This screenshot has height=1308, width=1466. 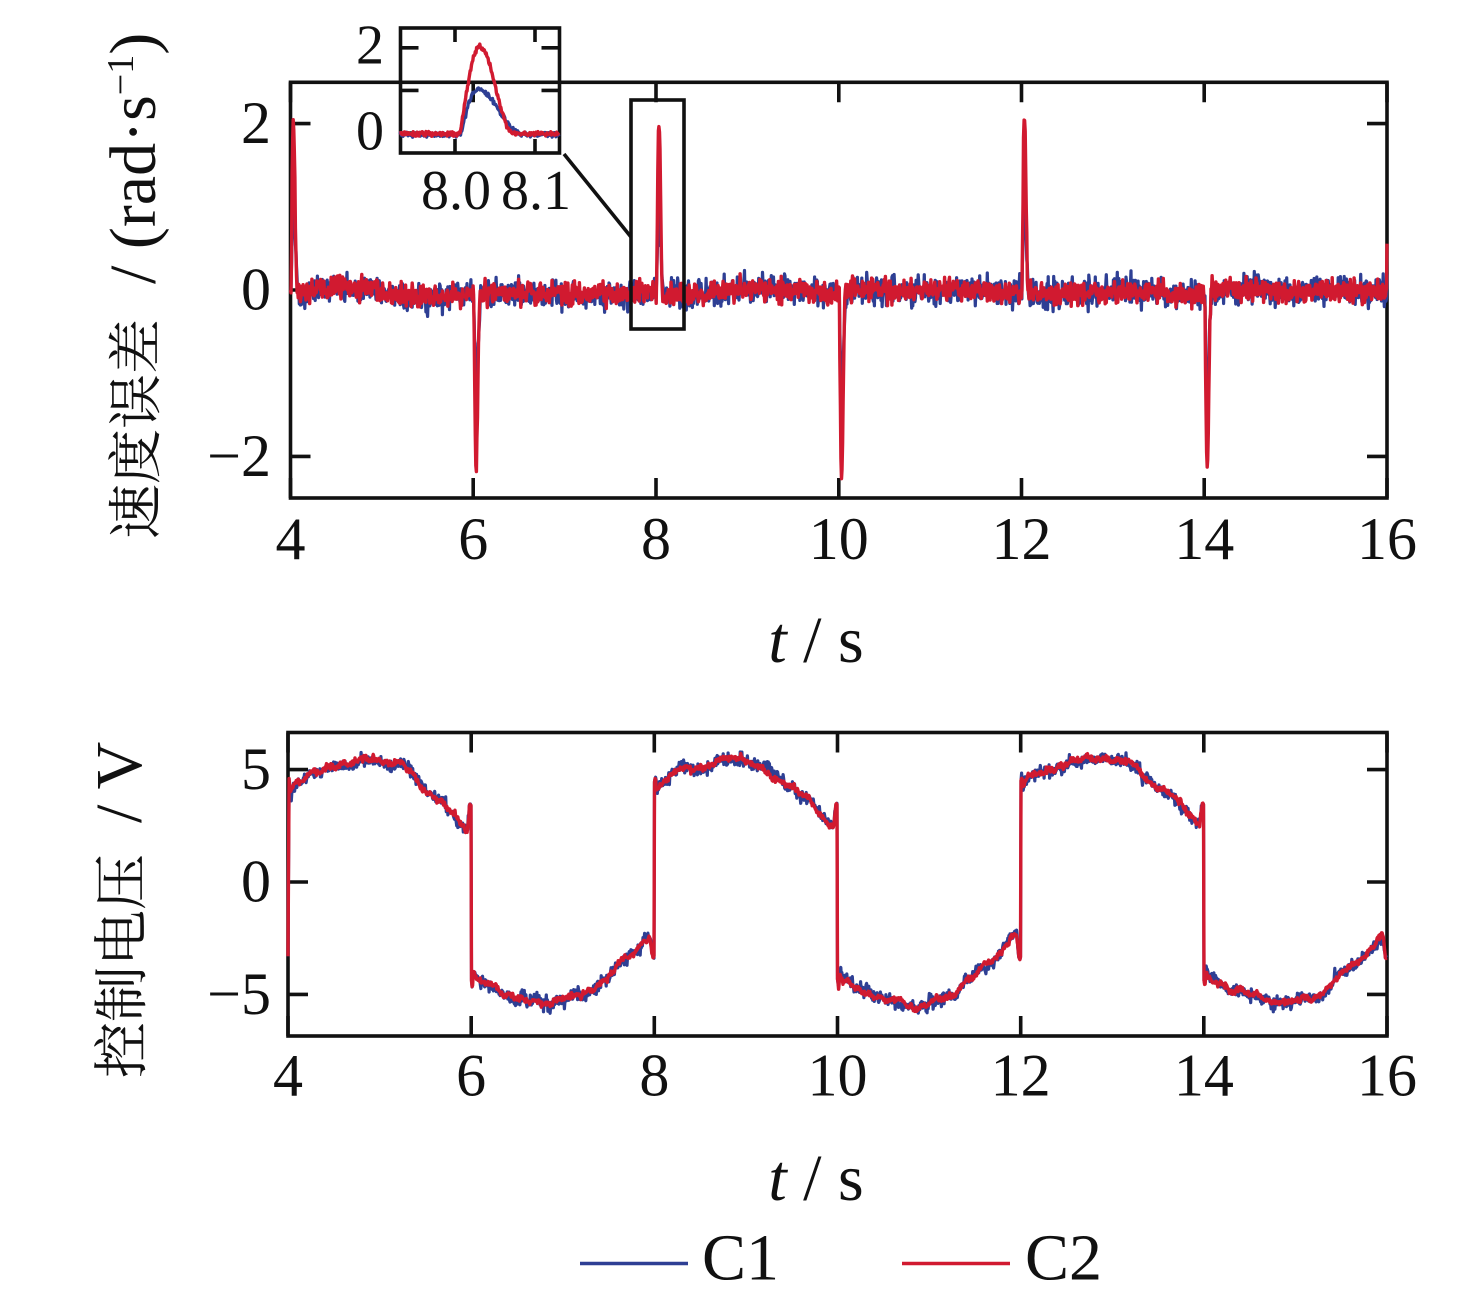 What do you see at coordinates (239, 456) in the screenshot?
I see `svg-text: −2` at bounding box center [239, 456].